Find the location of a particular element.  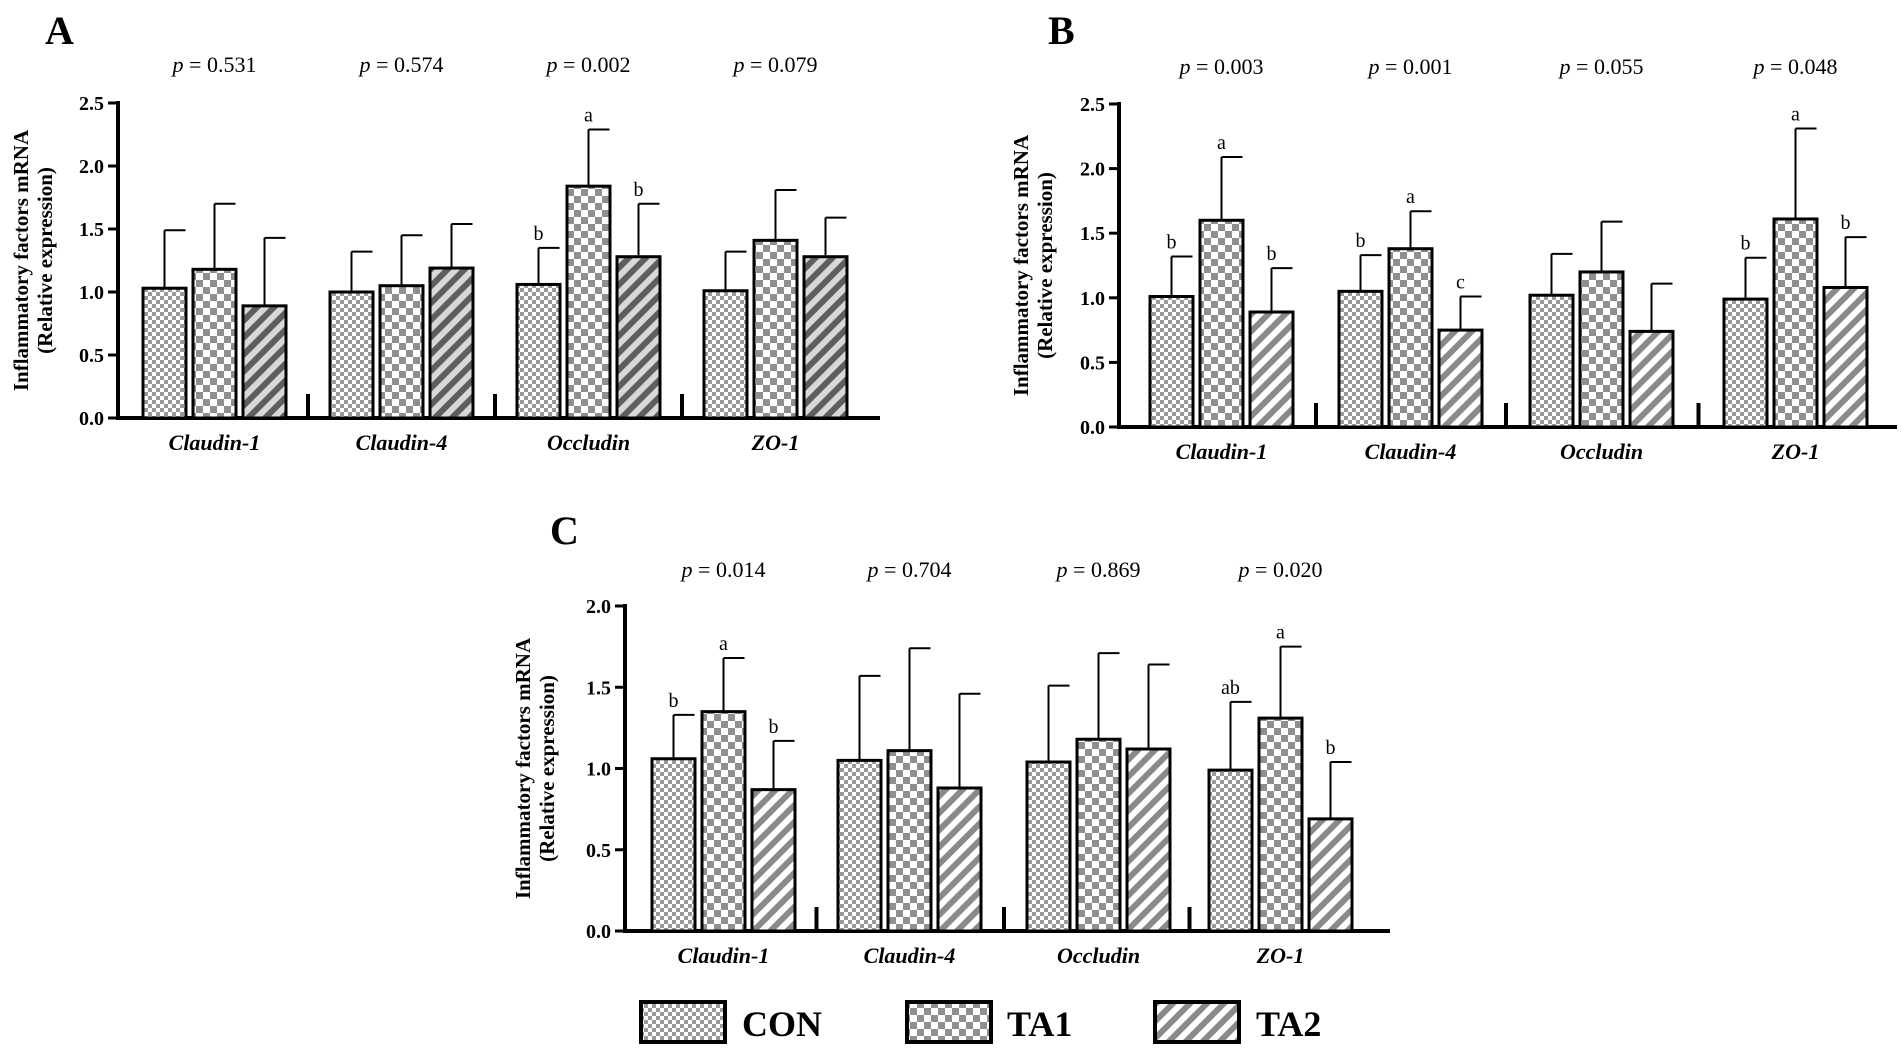

p-value-label: p = 0.531 is located at coordinates (214, 64).